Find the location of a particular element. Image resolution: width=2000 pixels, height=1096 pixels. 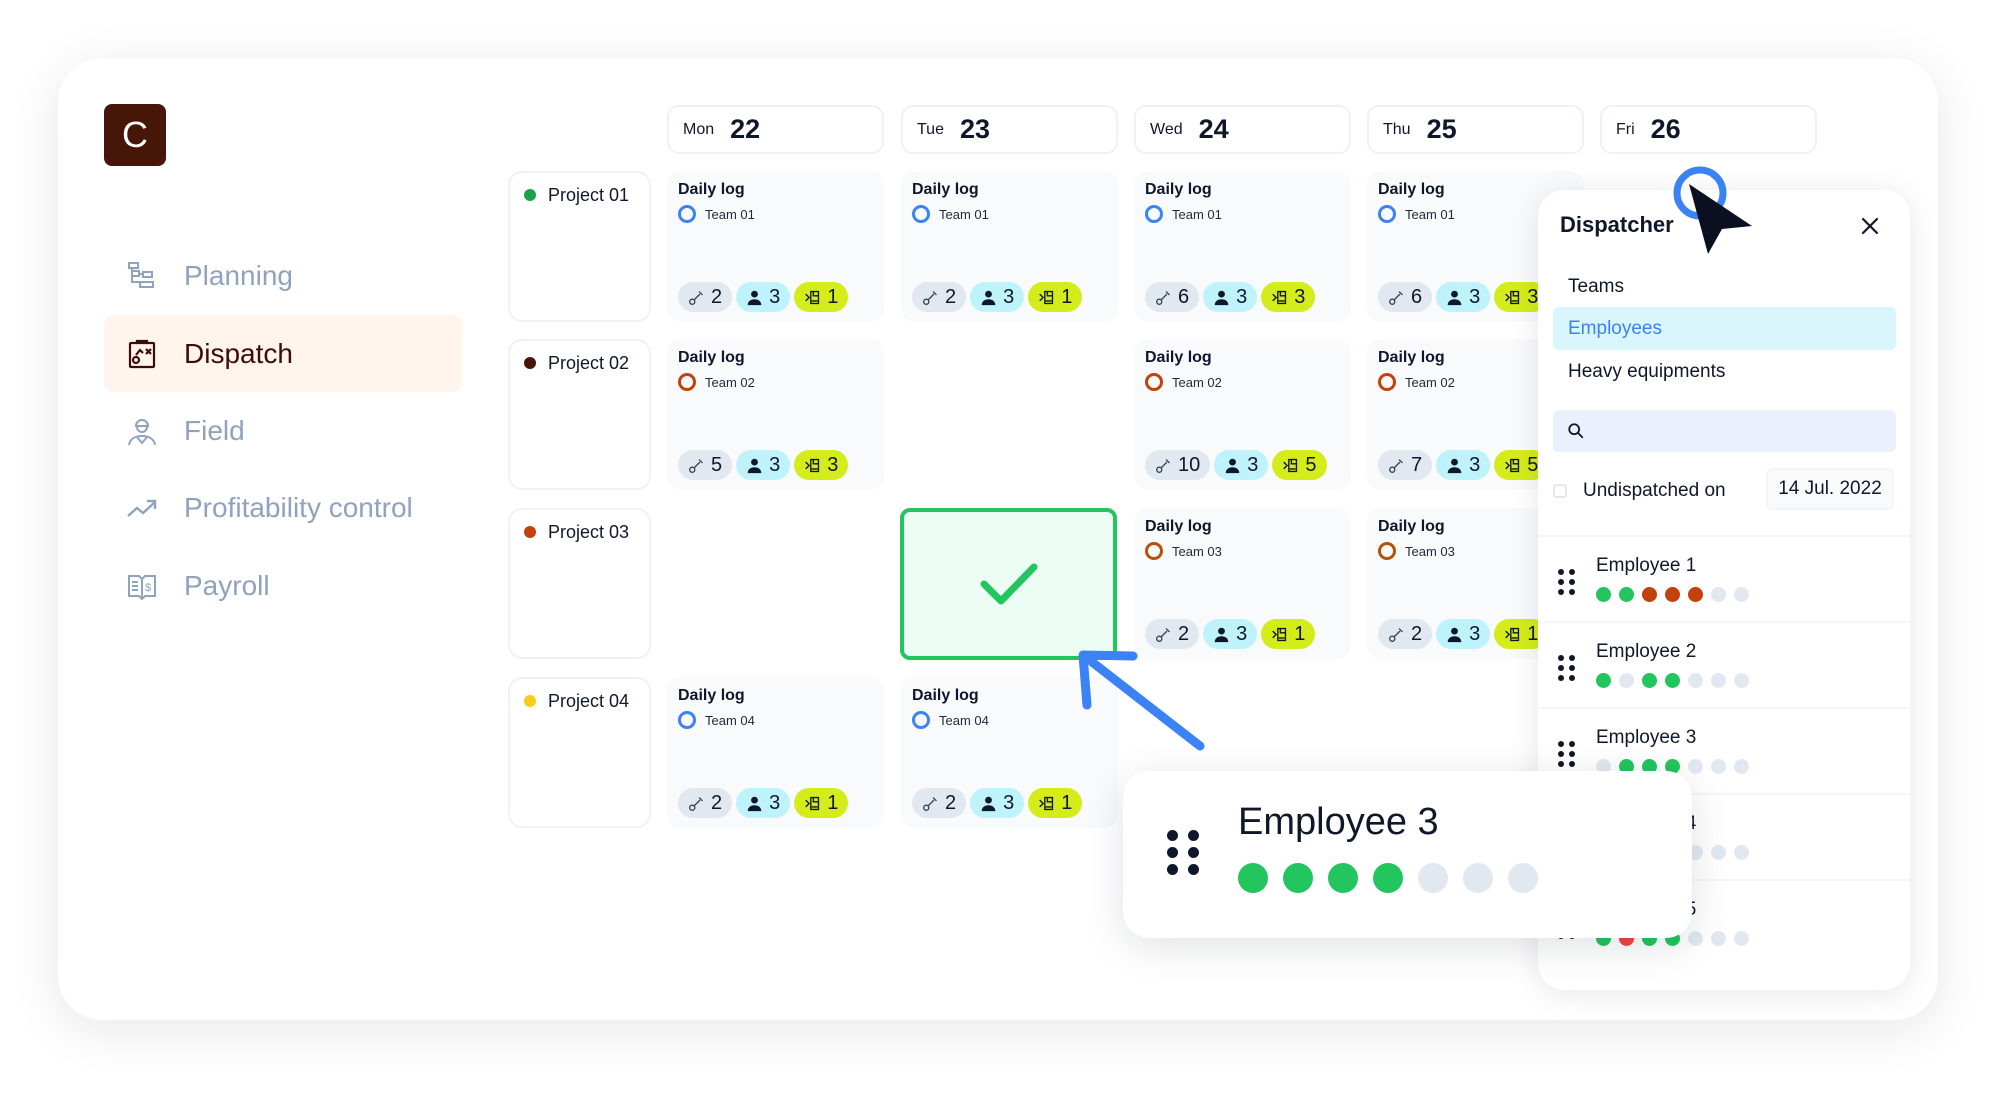

daily-log-card: Daily log Team 01 6 3 3 is located at coordinates (1242, 246).